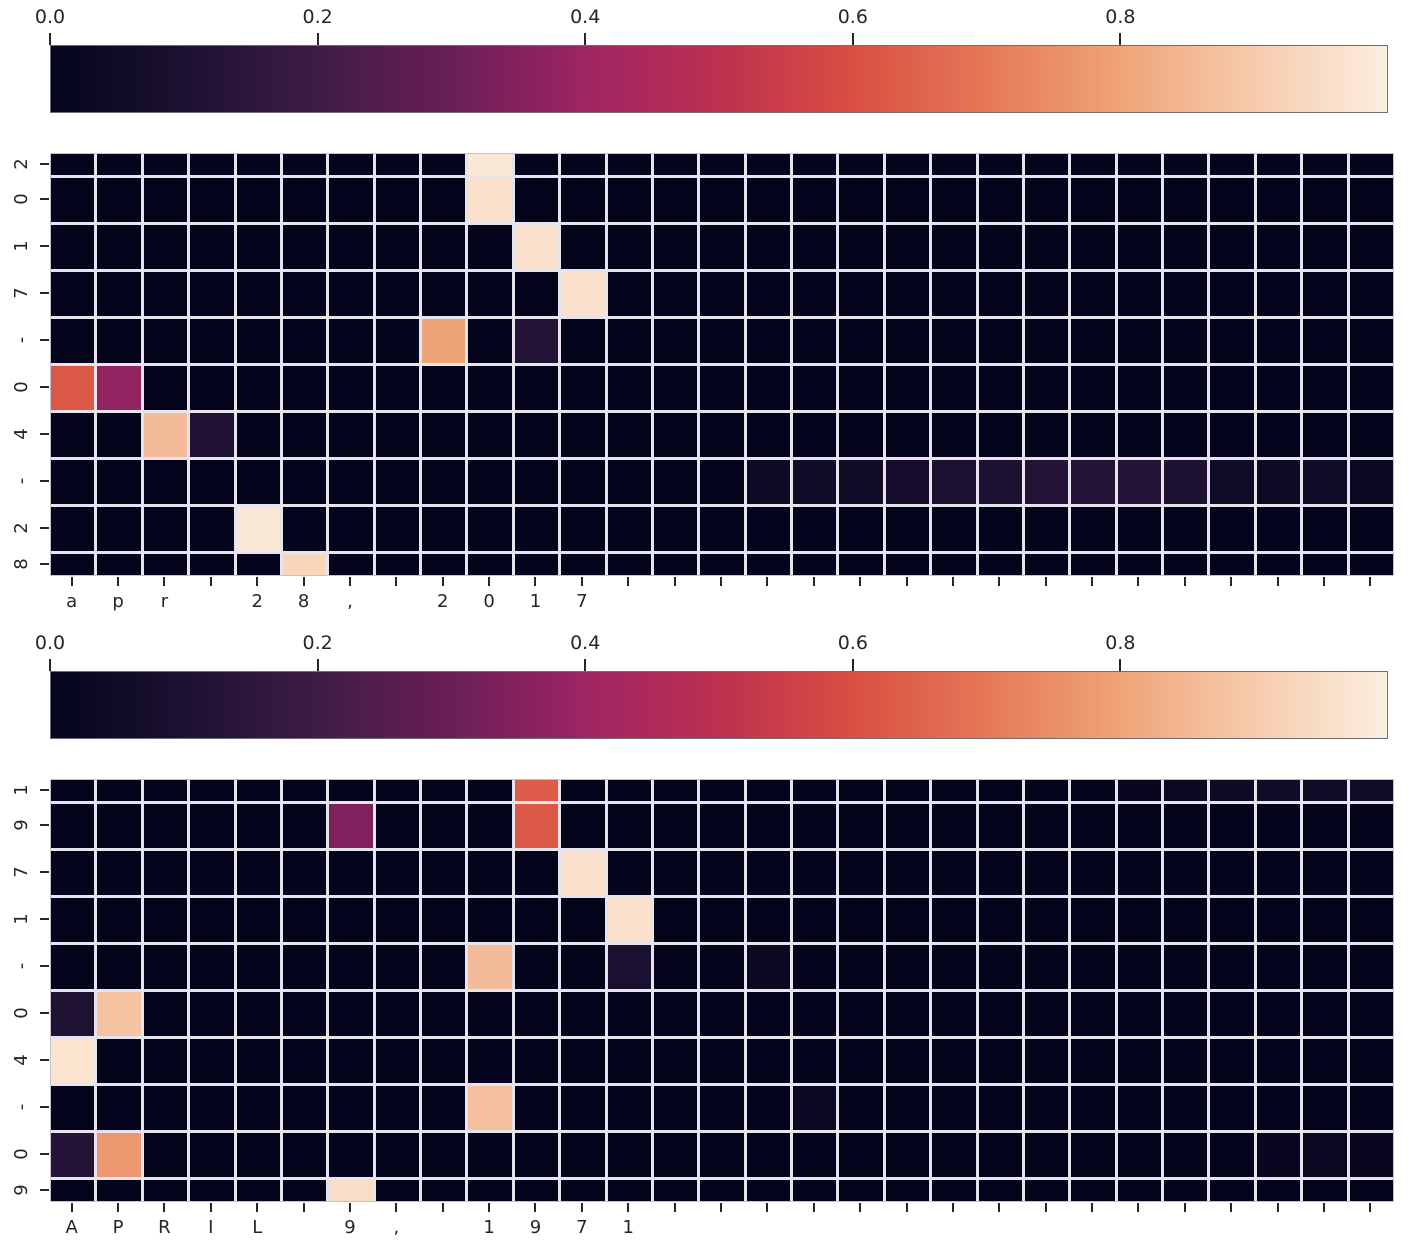  Describe the element at coordinates (711, 17) in the screenshot. I see `colorbar-tick-labels: 0.0 0.2 0.4 0.6 0.8` at that location.